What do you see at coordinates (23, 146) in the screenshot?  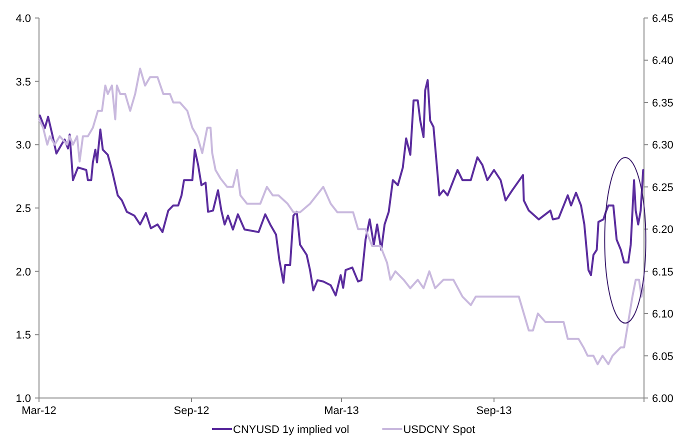 I see `y-tick-label: 3.0` at bounding box center [23, 146].